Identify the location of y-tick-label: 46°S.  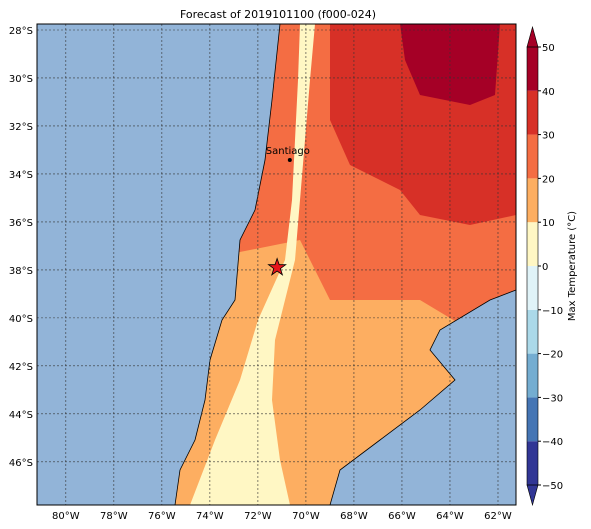
(21, 463).